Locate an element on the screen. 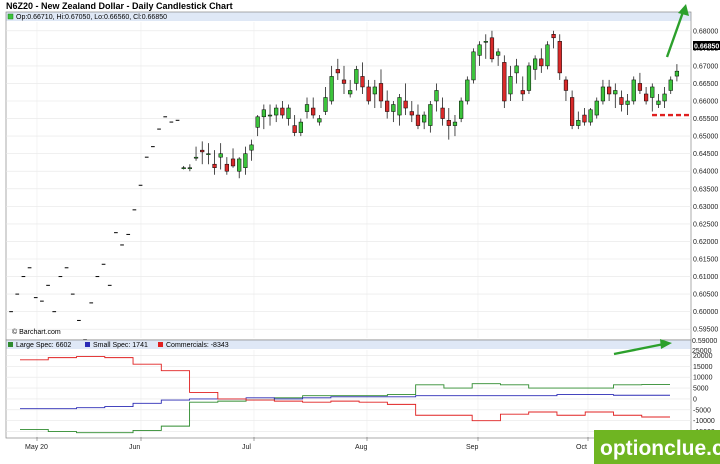 Image resolution: width=720 pixels, height=464 pixels. commercials-swatch is located at coordinates (160, 344).